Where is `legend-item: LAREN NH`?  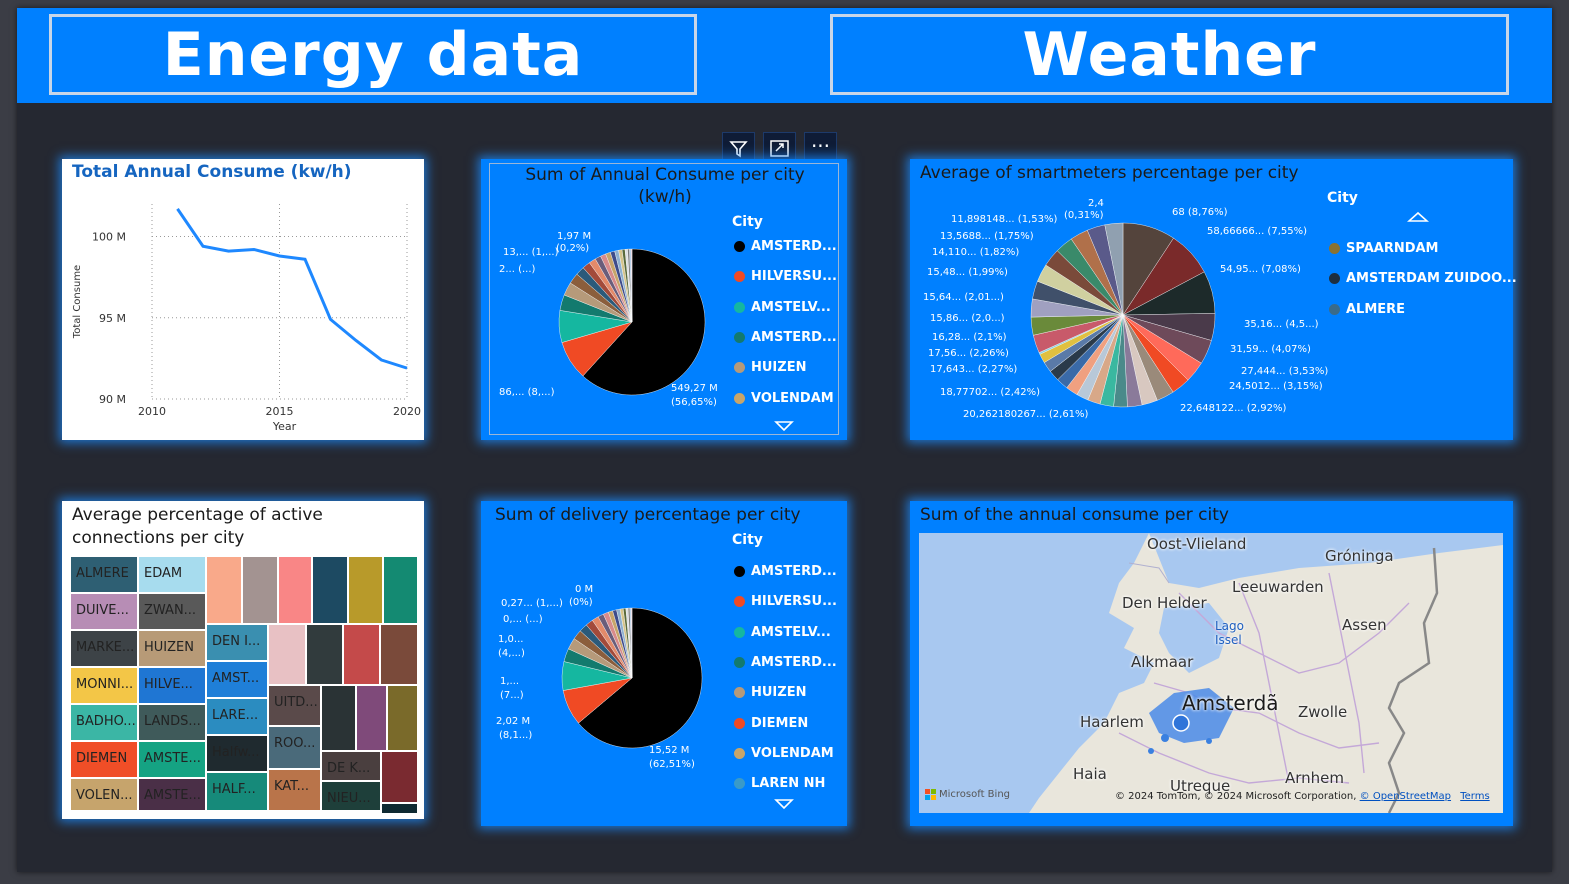
legend-item: LAREN NH is located at coordinates (779, 783).